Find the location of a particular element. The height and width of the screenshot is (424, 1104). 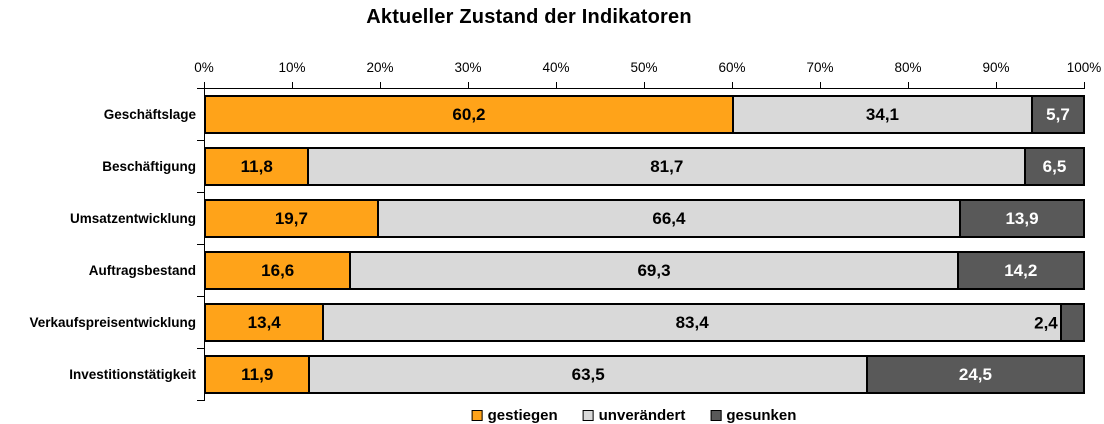

value-label: 66,4 is located at coordinates (669, 218).